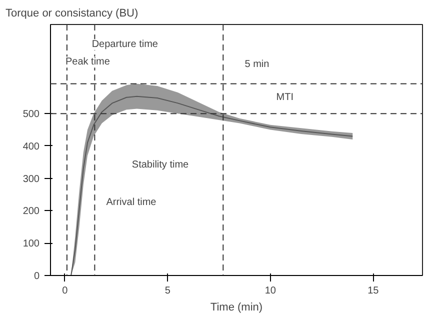  I want to click on y-tick-label: 500, so click(31, 114).